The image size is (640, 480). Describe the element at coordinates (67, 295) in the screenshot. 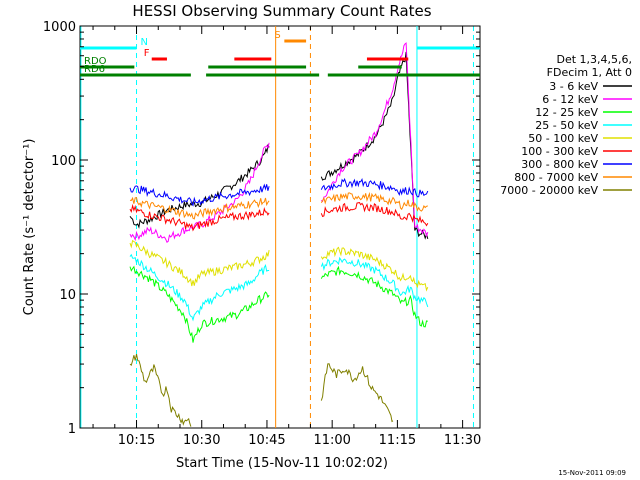

I see `y-tick-label: 10` at that location.